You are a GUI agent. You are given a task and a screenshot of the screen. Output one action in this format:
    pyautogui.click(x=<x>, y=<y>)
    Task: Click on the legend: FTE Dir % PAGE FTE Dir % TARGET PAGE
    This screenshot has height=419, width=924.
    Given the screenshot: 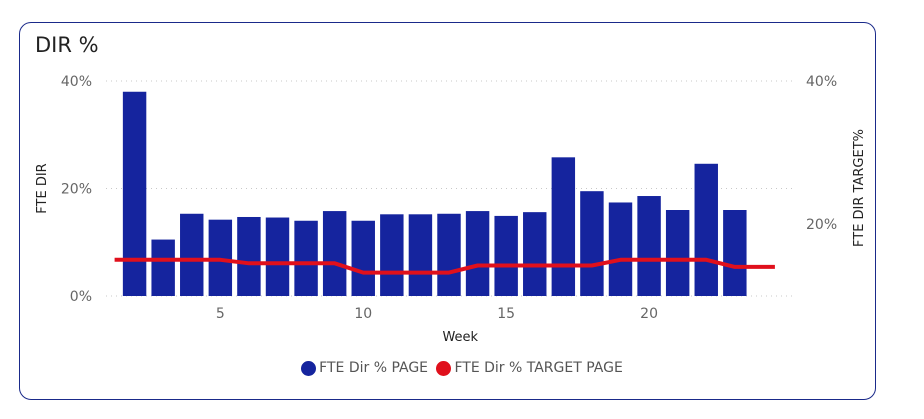 What is the action you would take?
    pyautogui.click(x=462, y=370)
    